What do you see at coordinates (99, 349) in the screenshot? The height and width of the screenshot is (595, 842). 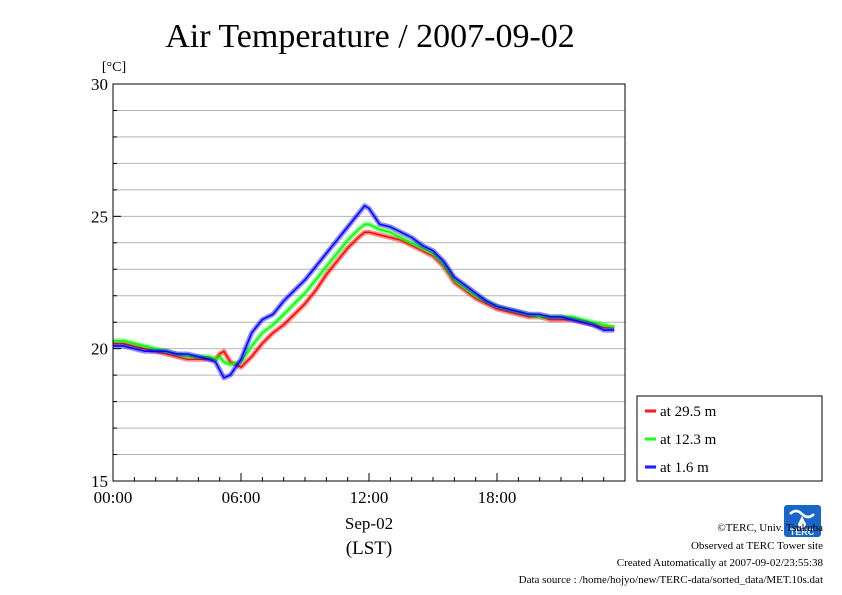 I see `y-tick-label: 20` at bounding box center [99, 349].